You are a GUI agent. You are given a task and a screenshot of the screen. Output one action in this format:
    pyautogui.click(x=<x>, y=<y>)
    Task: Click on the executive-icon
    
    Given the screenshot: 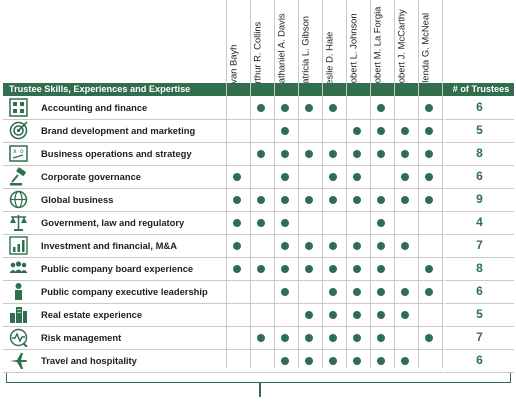 What is the action you would take?
    pyautogui.click(x=18, y=291)
    